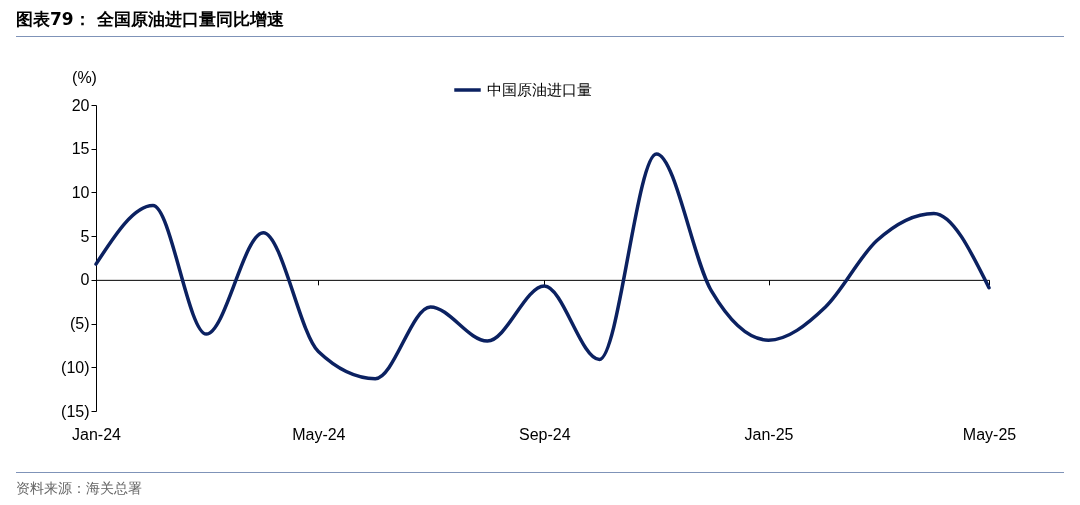 The width and height of the screenshot is (1080, 505). I want to click on x-tick-label: Jan-25, so click(769, 434).